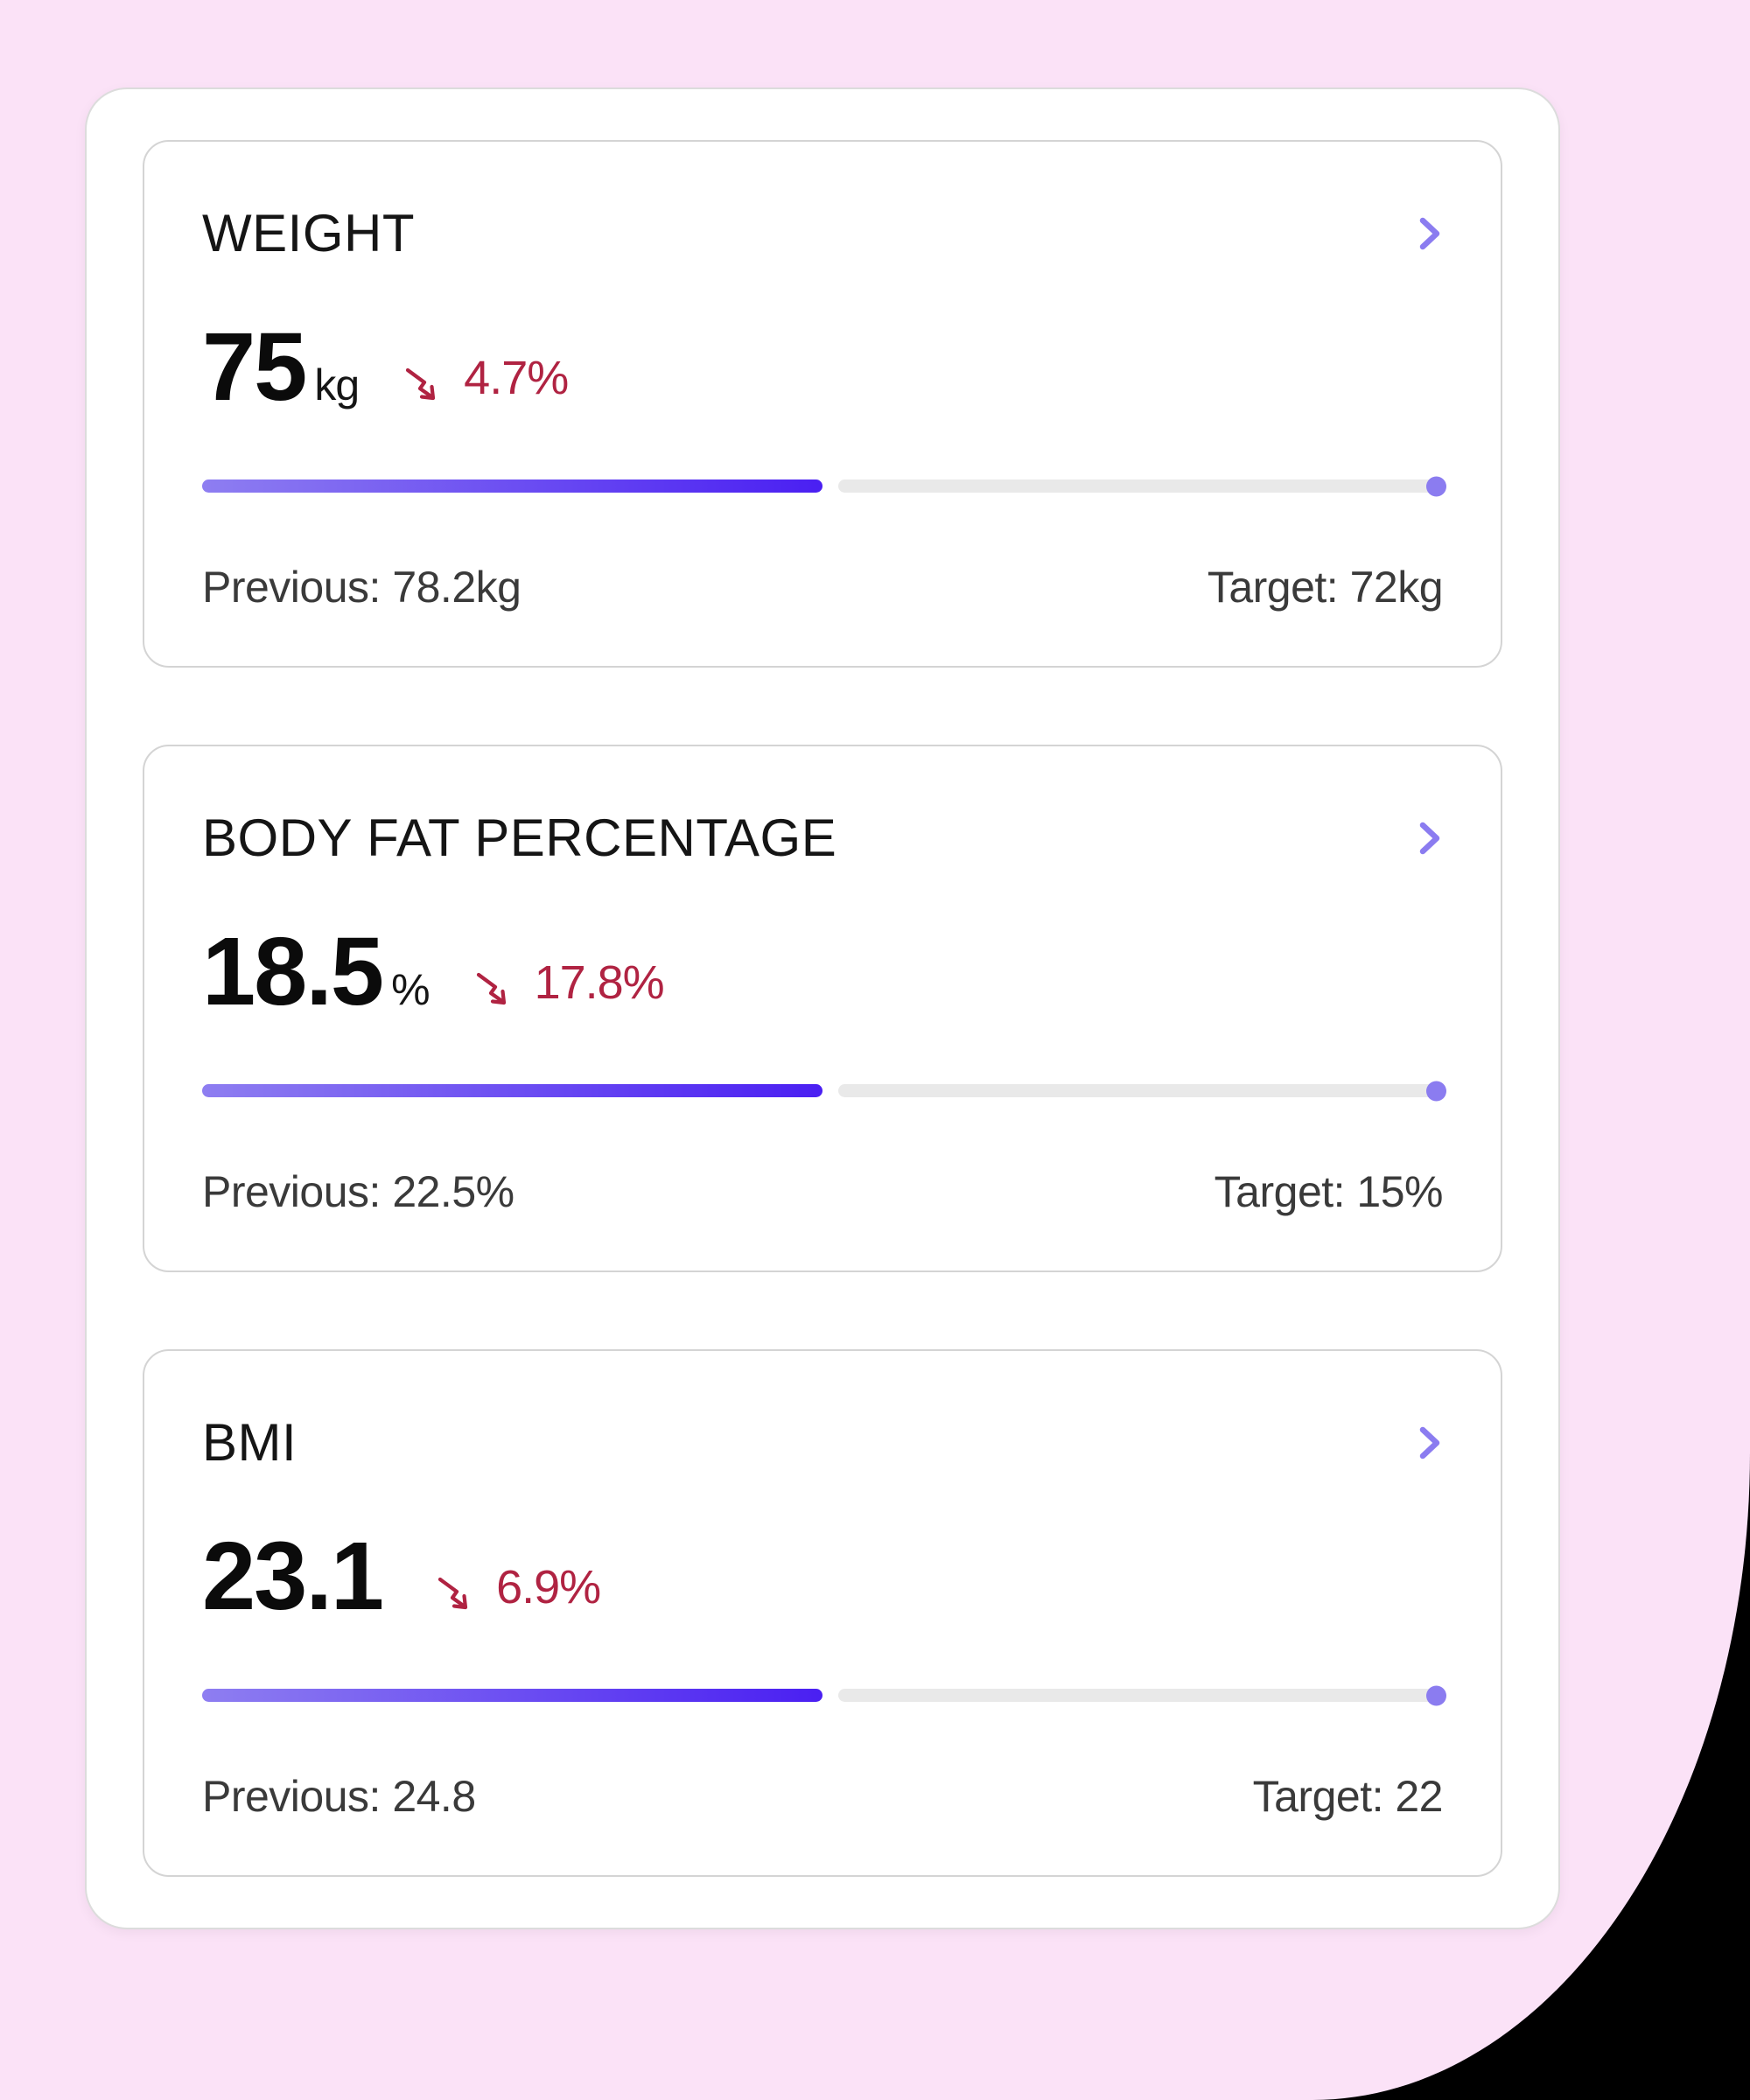  What do you see at coordinates (1348, 1796) in the screenshot?
I see `target-value-label: Target: 22` at bounding box center [1348, 1796].